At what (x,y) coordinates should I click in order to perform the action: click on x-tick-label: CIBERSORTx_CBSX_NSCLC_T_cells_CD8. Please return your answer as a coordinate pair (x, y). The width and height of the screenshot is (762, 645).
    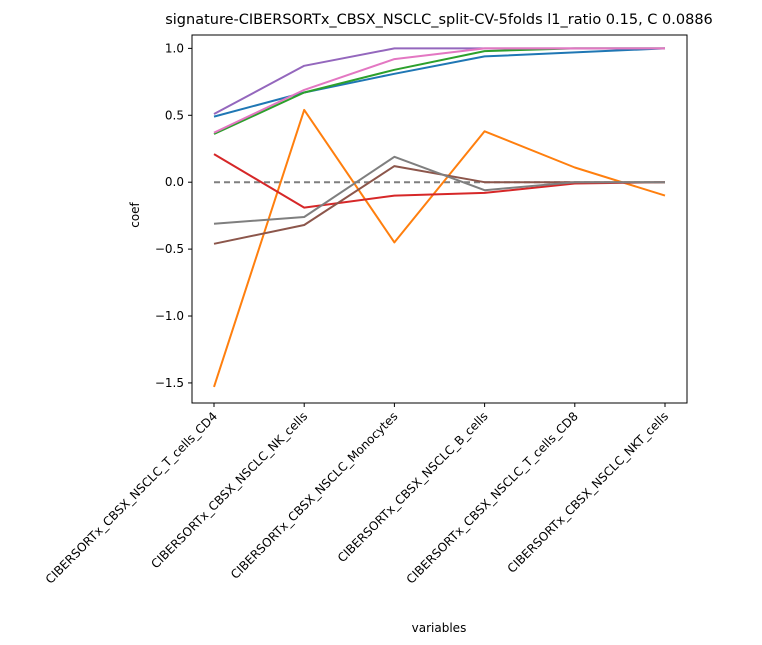
    Looking at the image, I should click on (492, 497).